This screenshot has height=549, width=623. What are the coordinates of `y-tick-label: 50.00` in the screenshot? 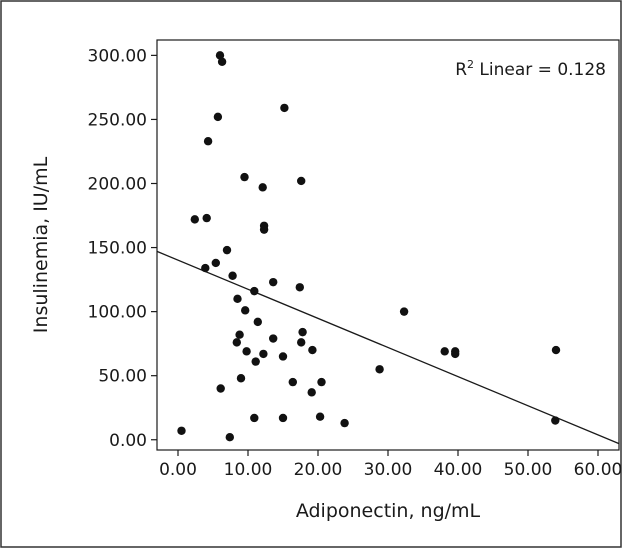 It's located at (122, 377).